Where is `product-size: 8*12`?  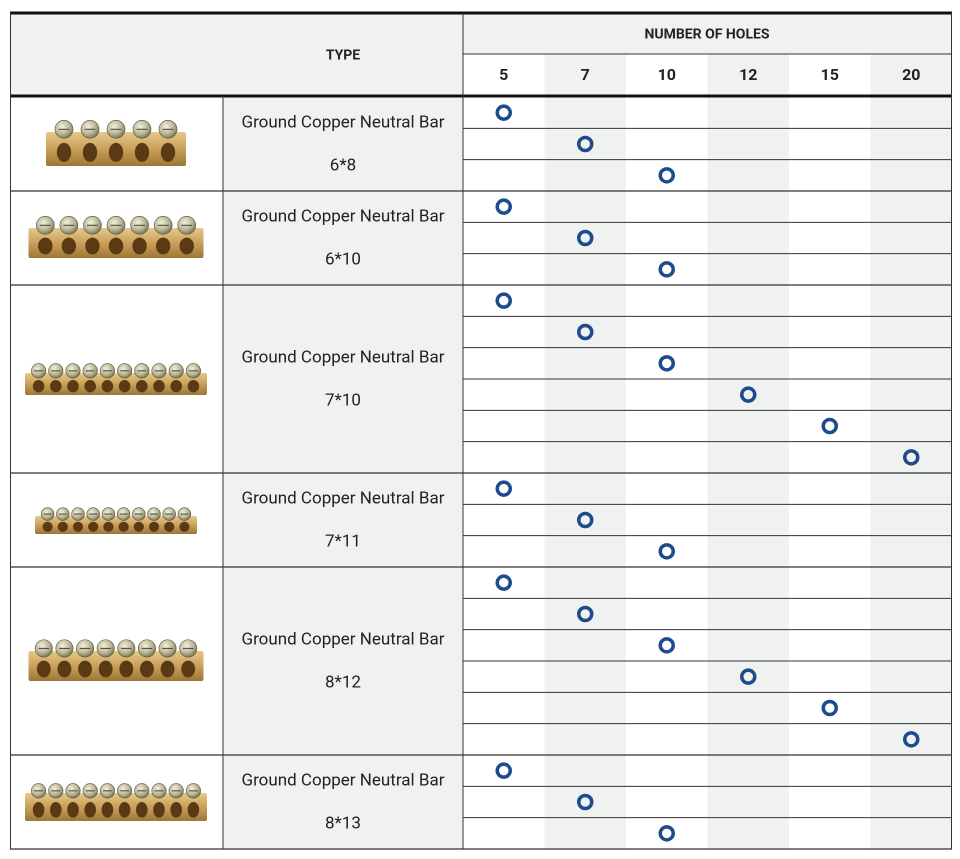 product-size: 8*12 is located at coordinates (343, 682).